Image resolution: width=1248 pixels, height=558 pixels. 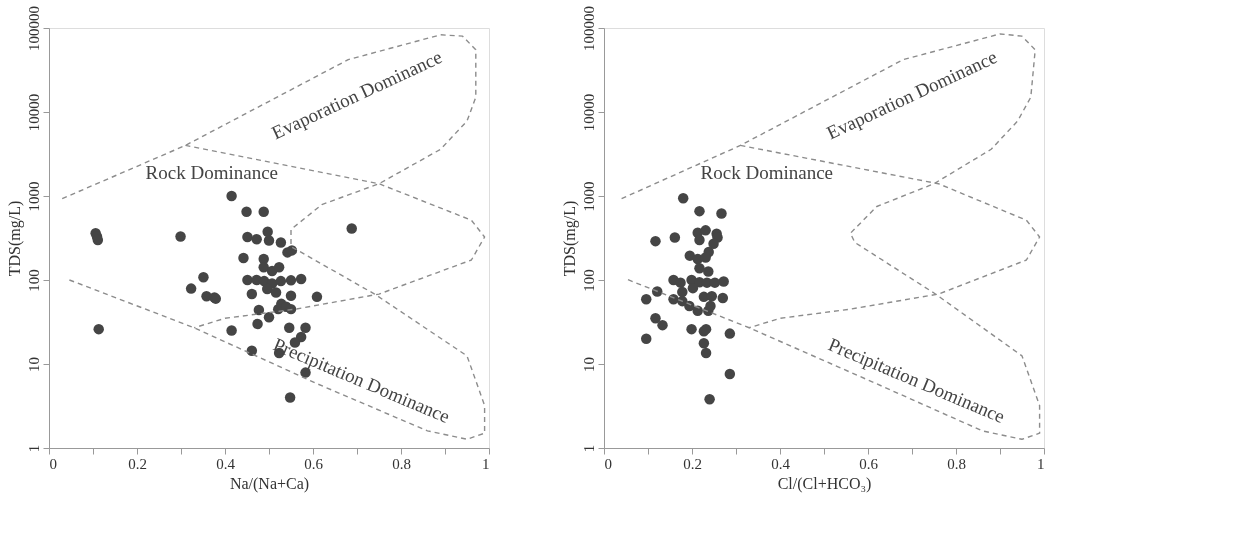 What do you see at coordinates (269, 483) in the screenshot?
I see `x-axis-title: Na/(Na+Ca)` at bounding box center [269, 483].